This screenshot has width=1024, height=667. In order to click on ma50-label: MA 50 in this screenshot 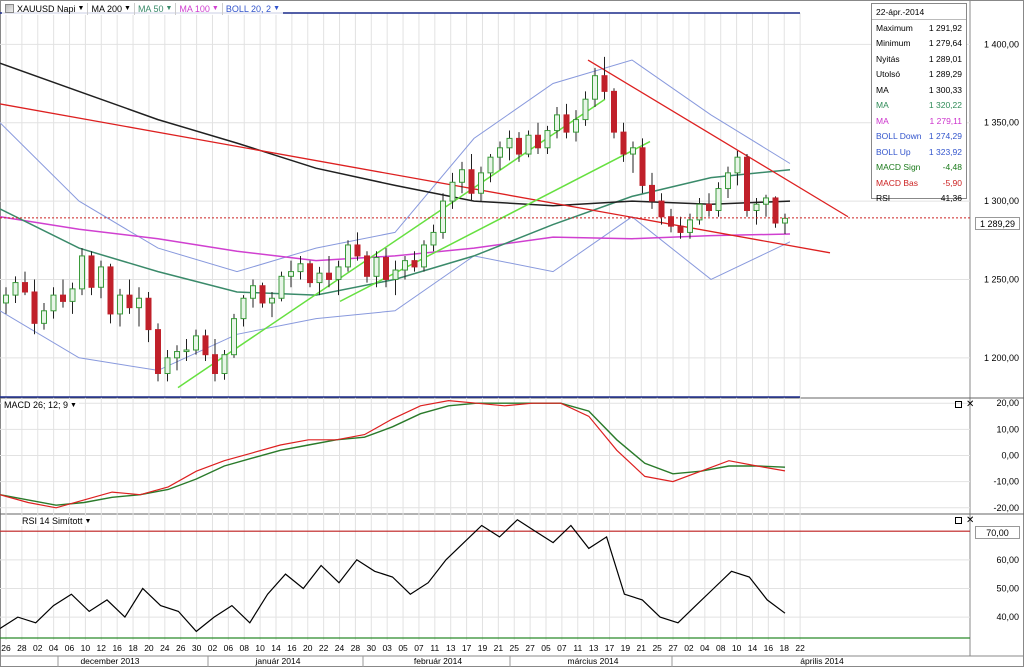, I will do `click(150, 8)`.